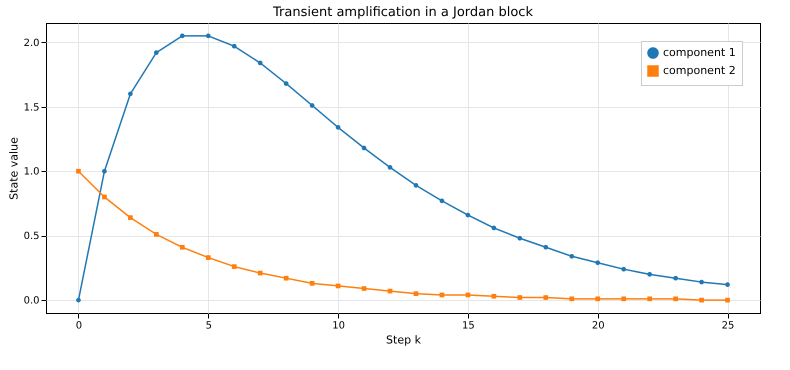 The height and width of the screenshot is (370, 790). Describe the element at coordinates (32, 172) in the screenshot. I see `y-tick-label: 1.0` at that location.